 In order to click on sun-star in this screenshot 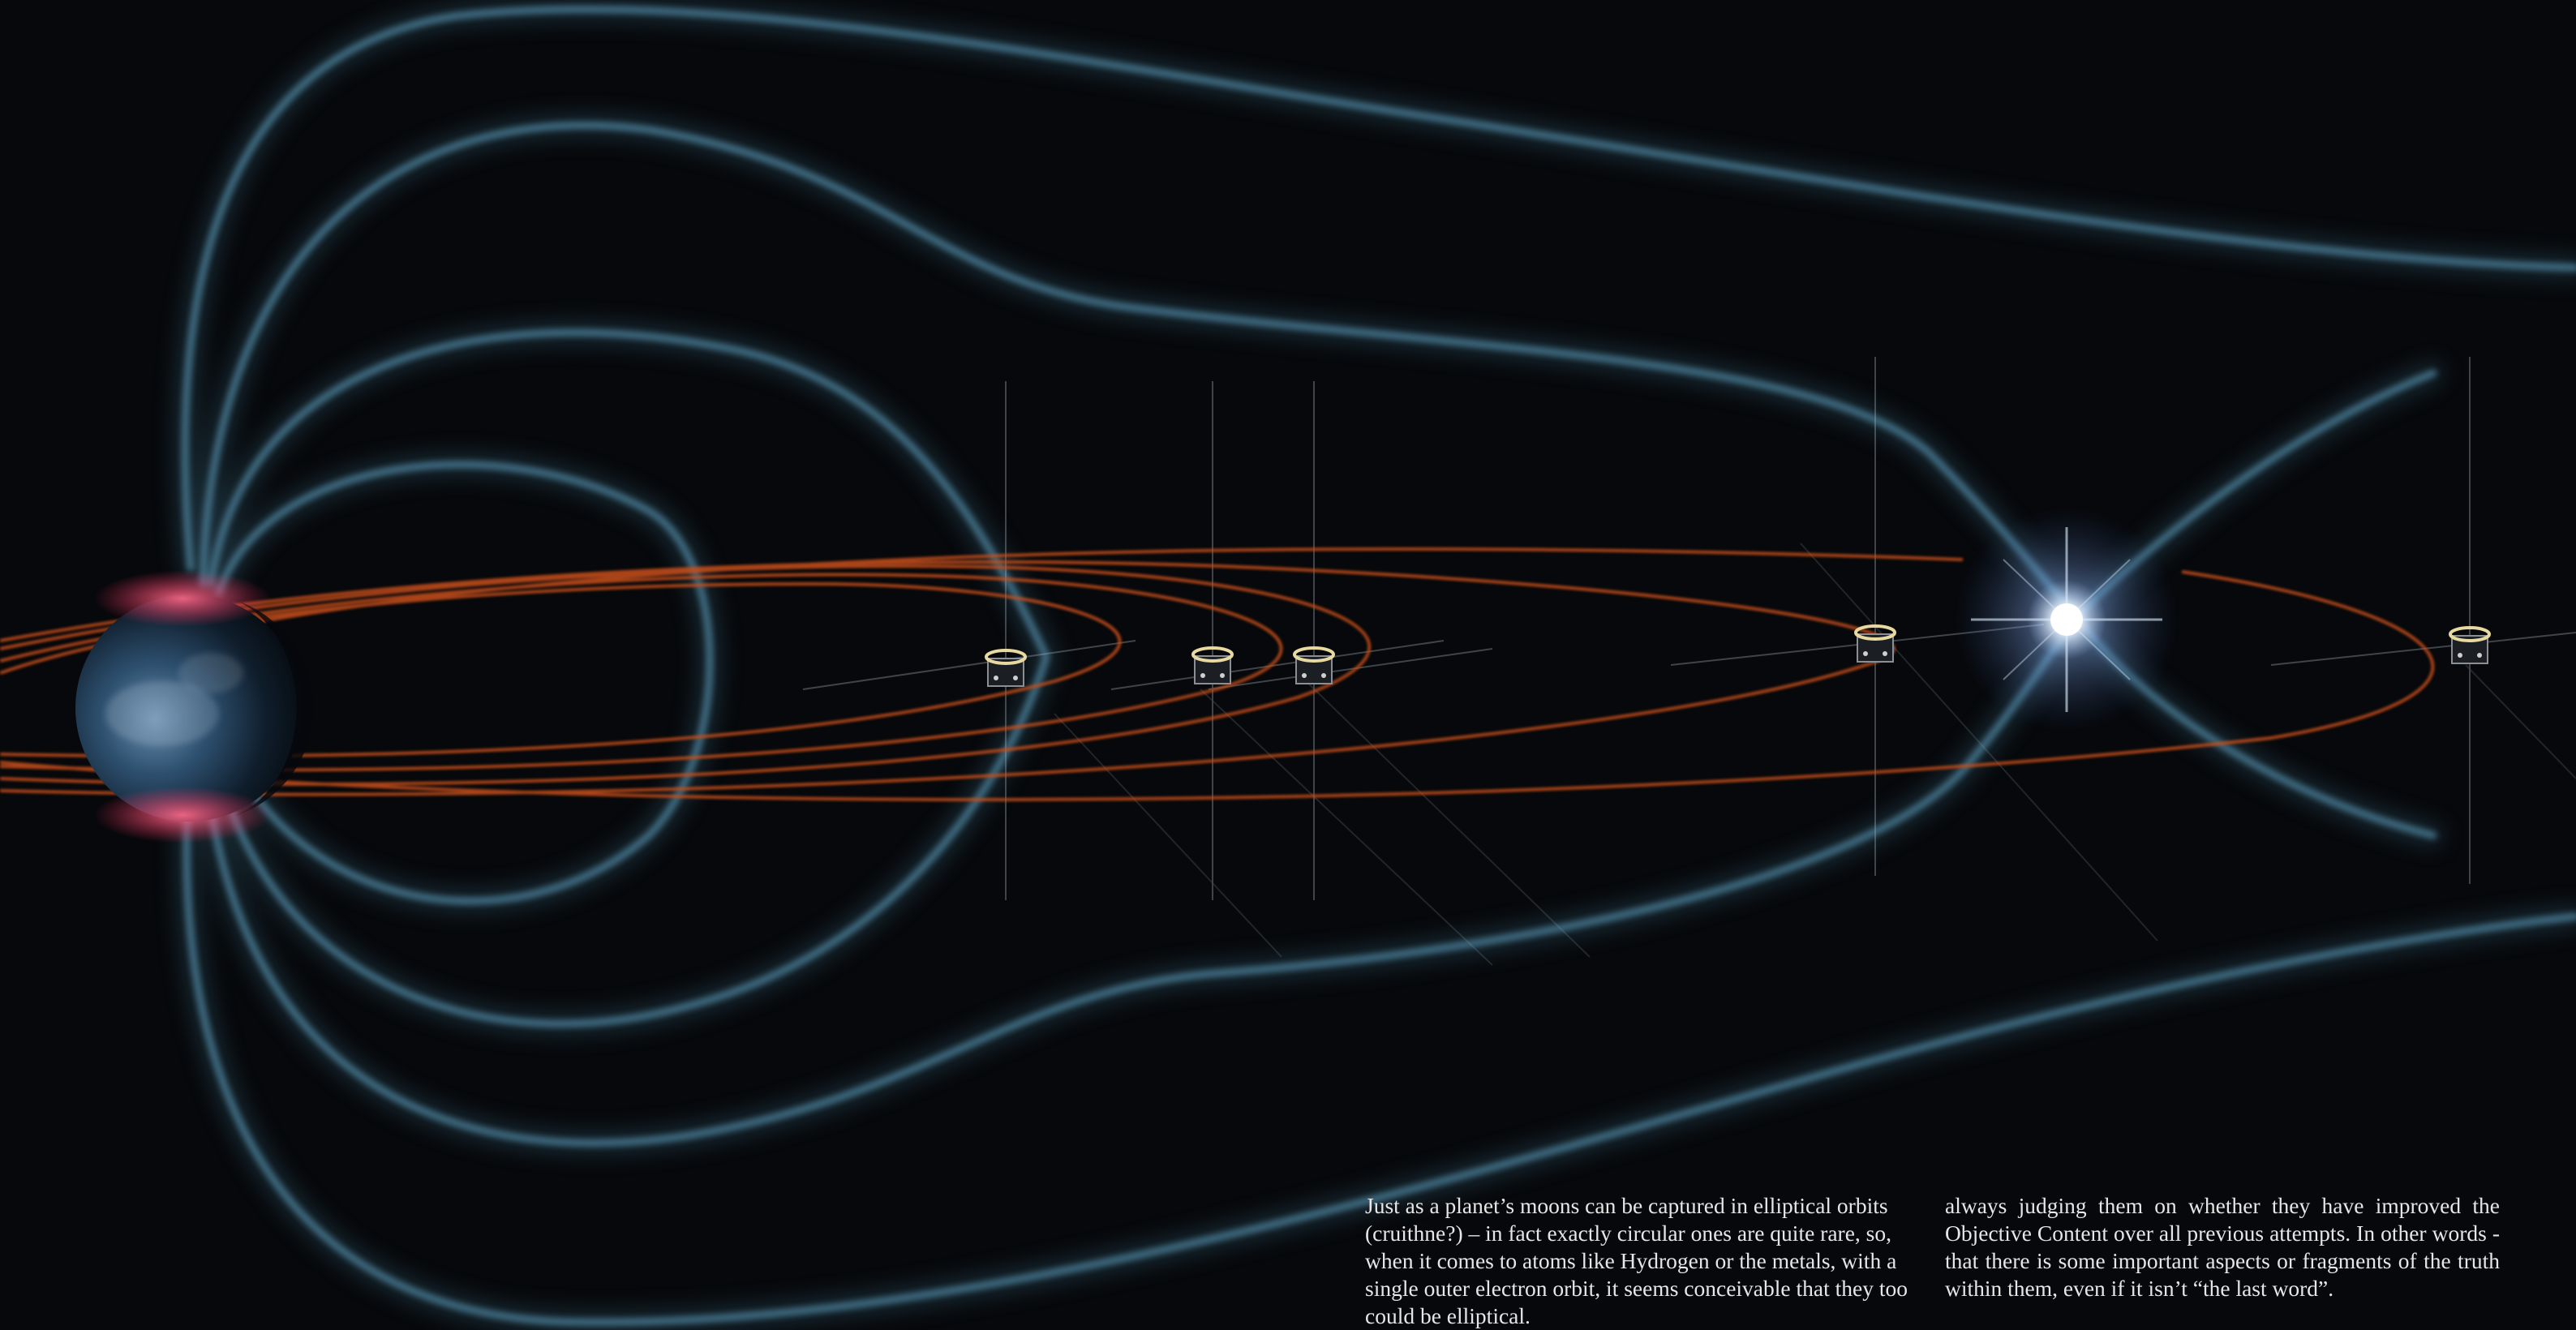, I will do `click(2066, 619)`.